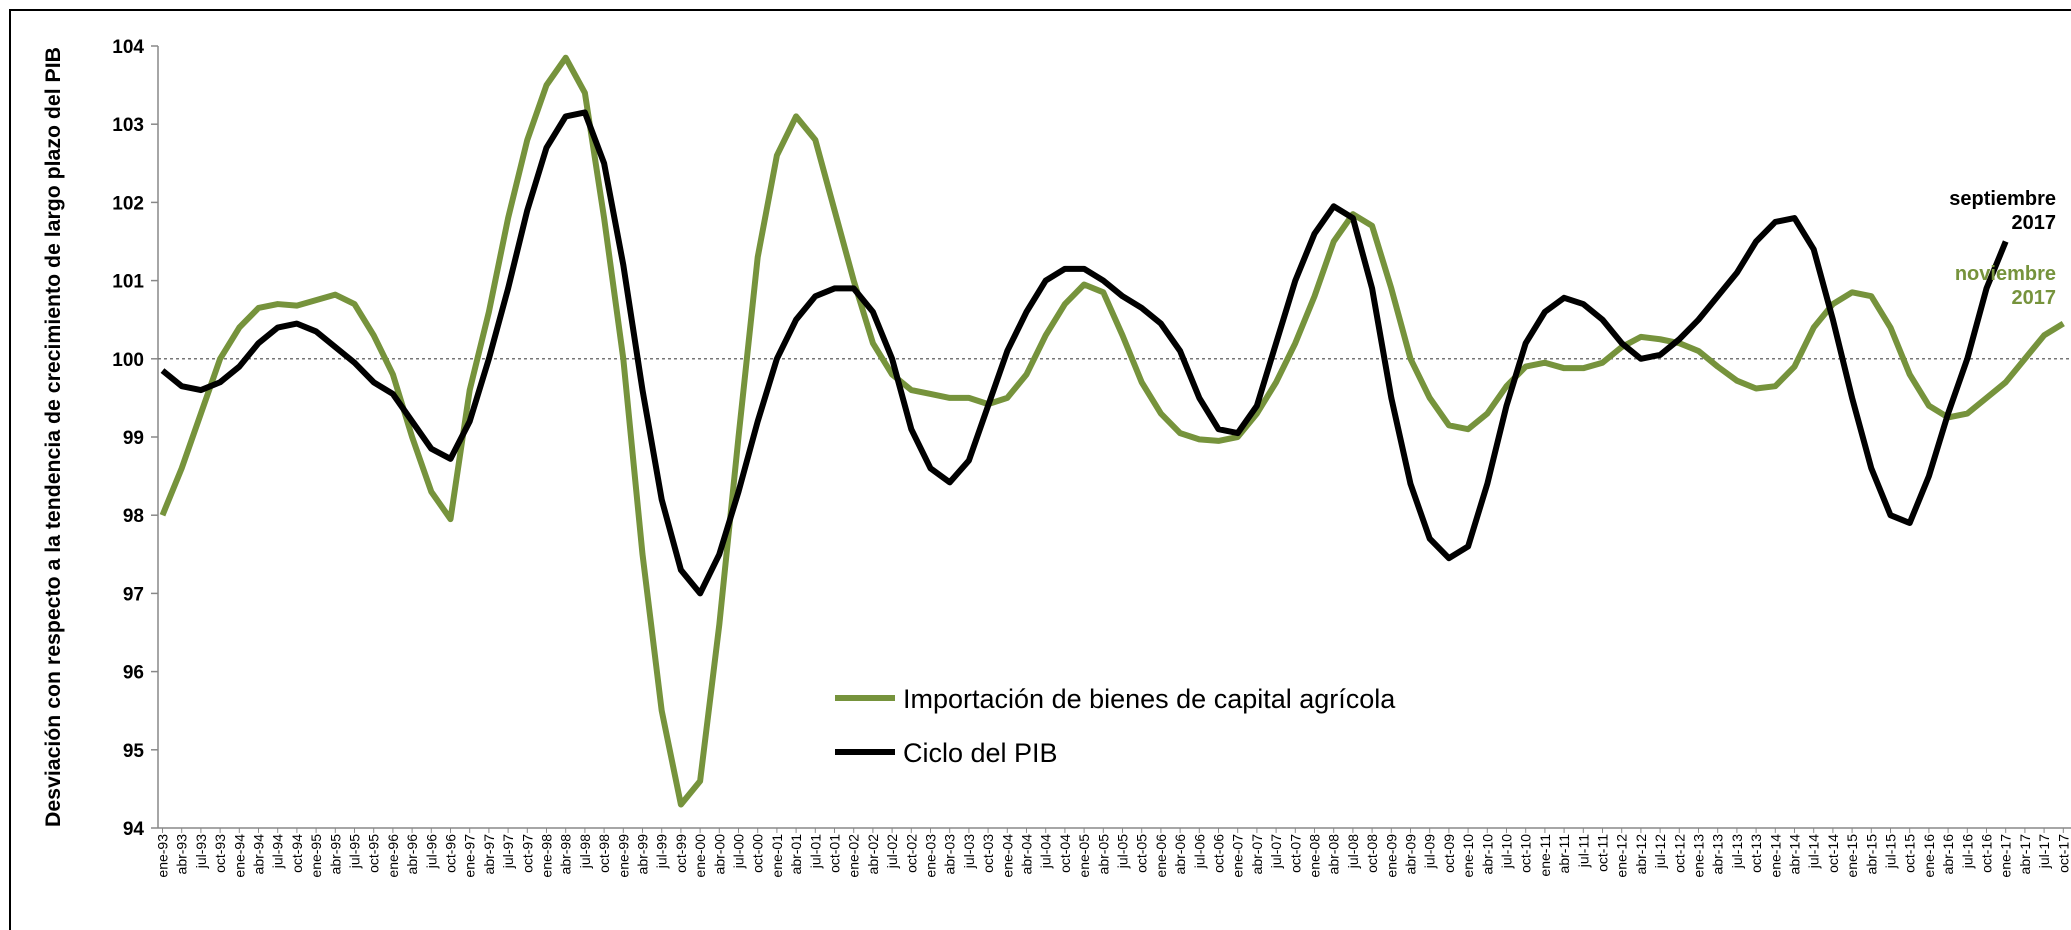  Describe the element at coordinates (623, 856) in the screenshot. I see `x-tick-label: ene-99` at that location.